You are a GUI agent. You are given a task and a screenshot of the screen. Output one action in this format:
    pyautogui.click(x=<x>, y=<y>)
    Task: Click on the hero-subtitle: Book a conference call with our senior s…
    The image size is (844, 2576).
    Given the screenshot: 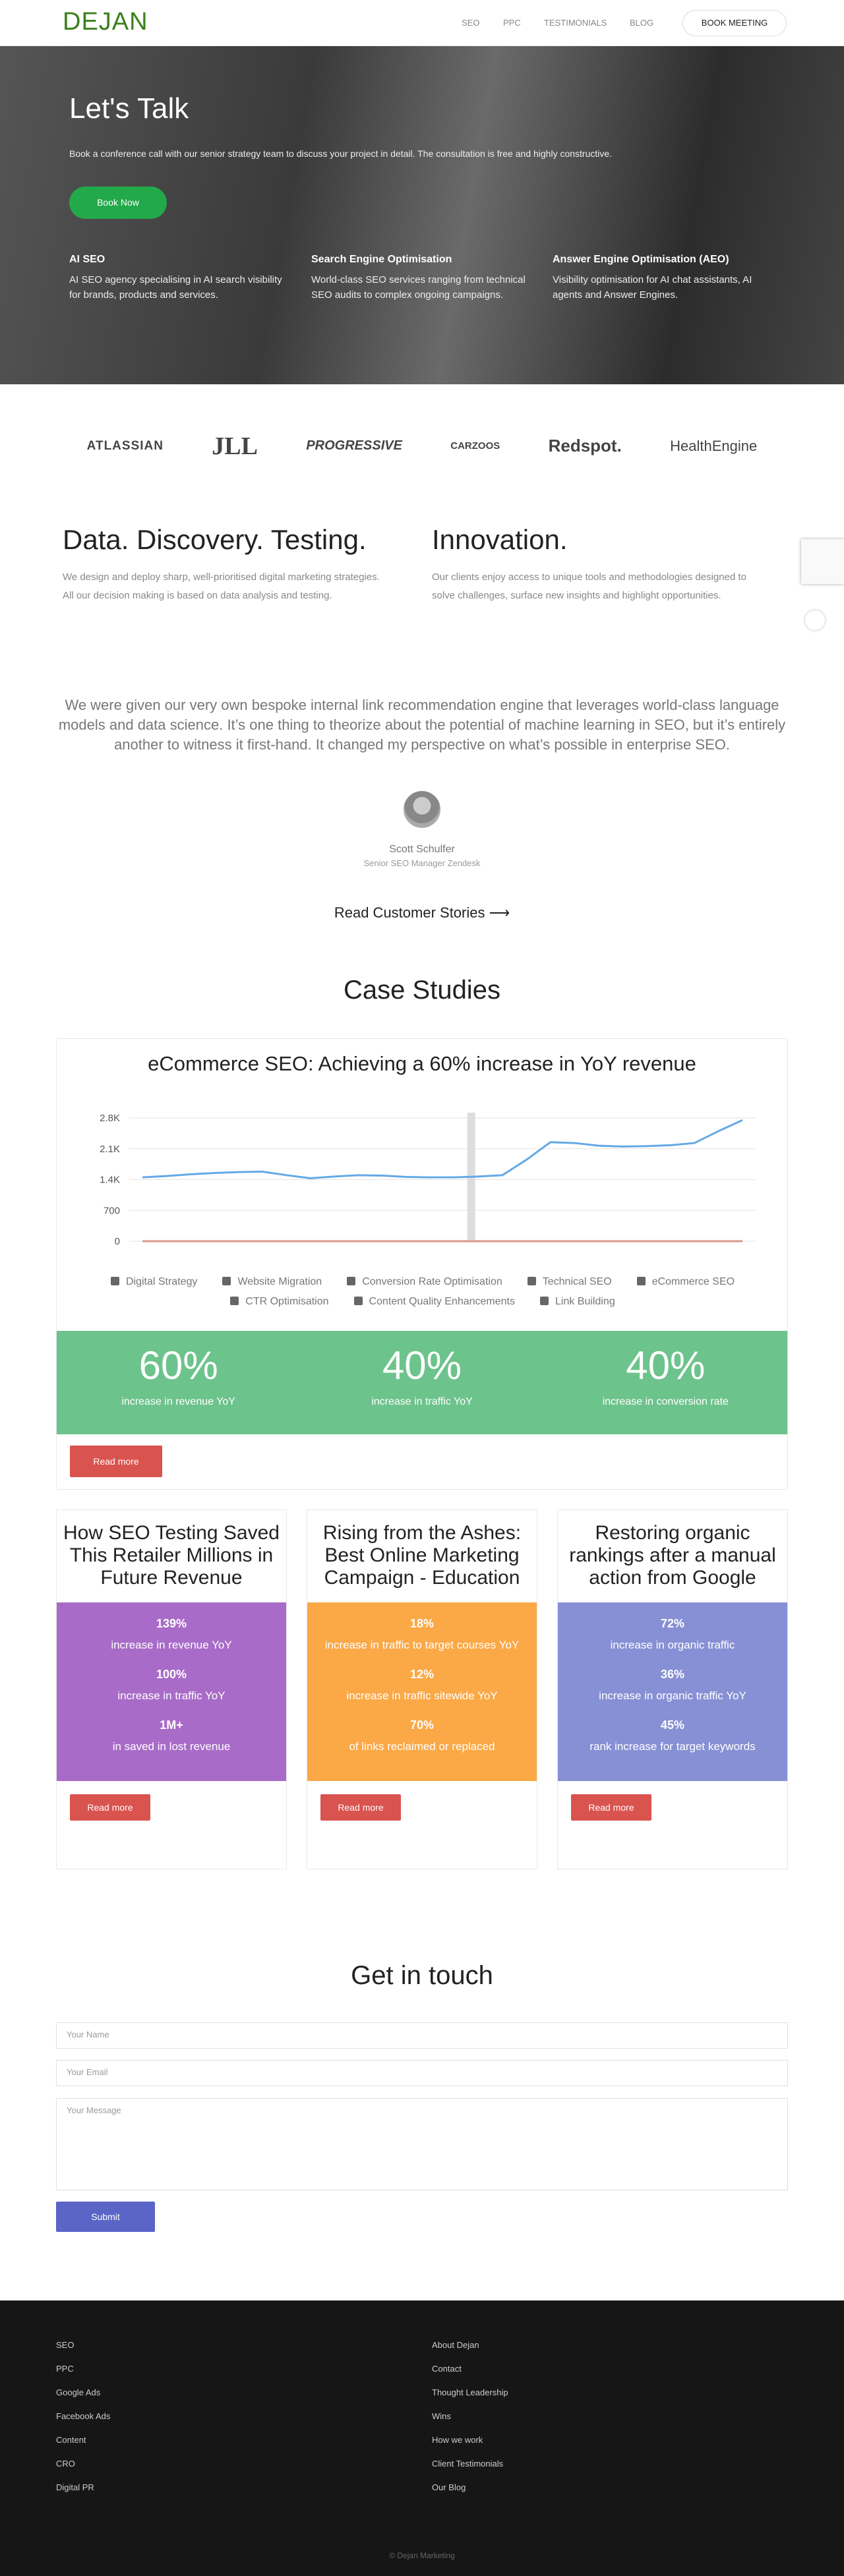 What is the action you would take?
    pyautogui.click(x=341, y=153)
    